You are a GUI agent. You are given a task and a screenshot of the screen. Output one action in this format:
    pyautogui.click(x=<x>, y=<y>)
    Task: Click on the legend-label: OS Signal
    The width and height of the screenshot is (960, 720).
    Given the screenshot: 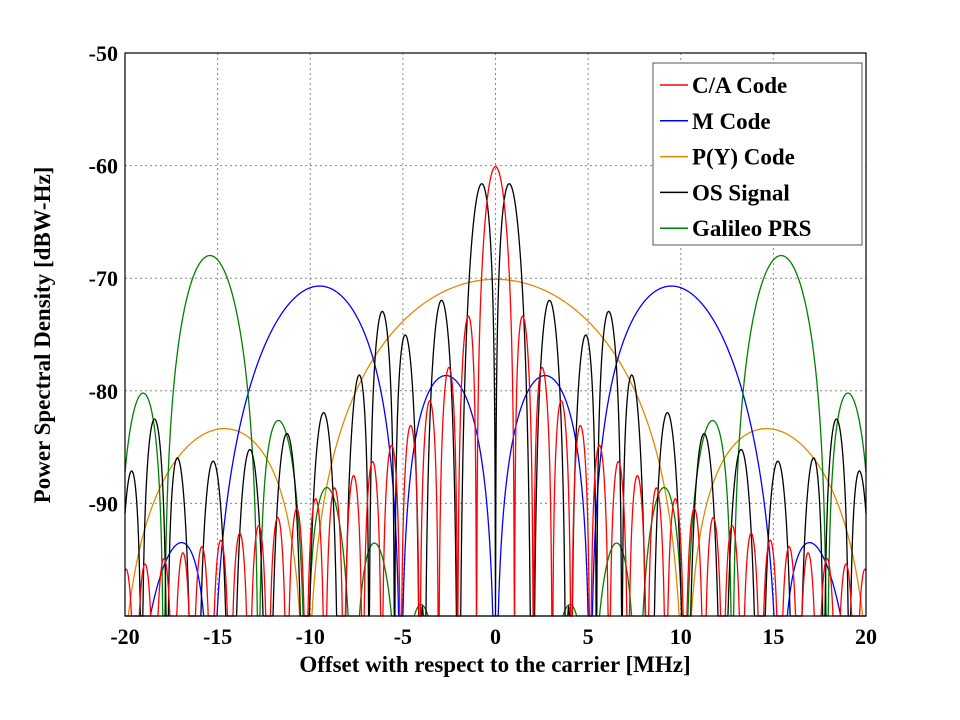 What is the action you would take?
    pyautogui.click(x=741, y=192)
    